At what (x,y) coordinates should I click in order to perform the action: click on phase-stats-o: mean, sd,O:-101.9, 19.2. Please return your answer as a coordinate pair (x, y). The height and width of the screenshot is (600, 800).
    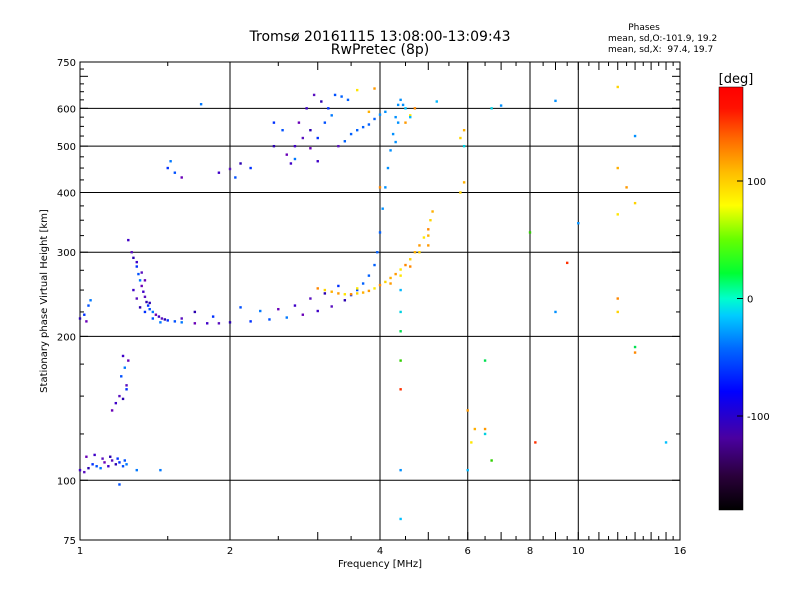
    Looking at the image, I should click on (662, 39).